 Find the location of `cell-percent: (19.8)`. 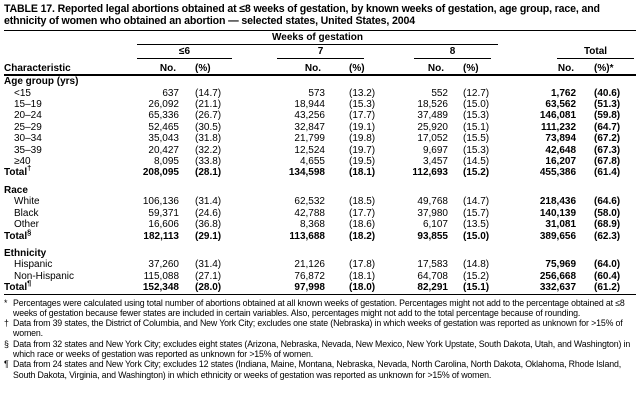

cell-percent: (19.8) is located at coordinates (362, 139).